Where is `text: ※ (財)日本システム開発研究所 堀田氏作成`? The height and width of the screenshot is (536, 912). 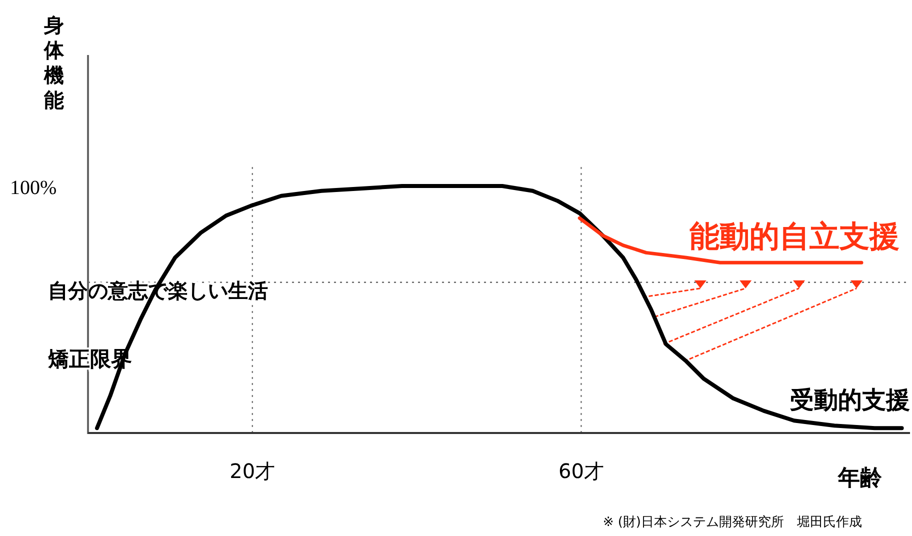
text: ※ (財)日本システム開発研究所 堀田氏作成 is located at coordinates (732, 522).